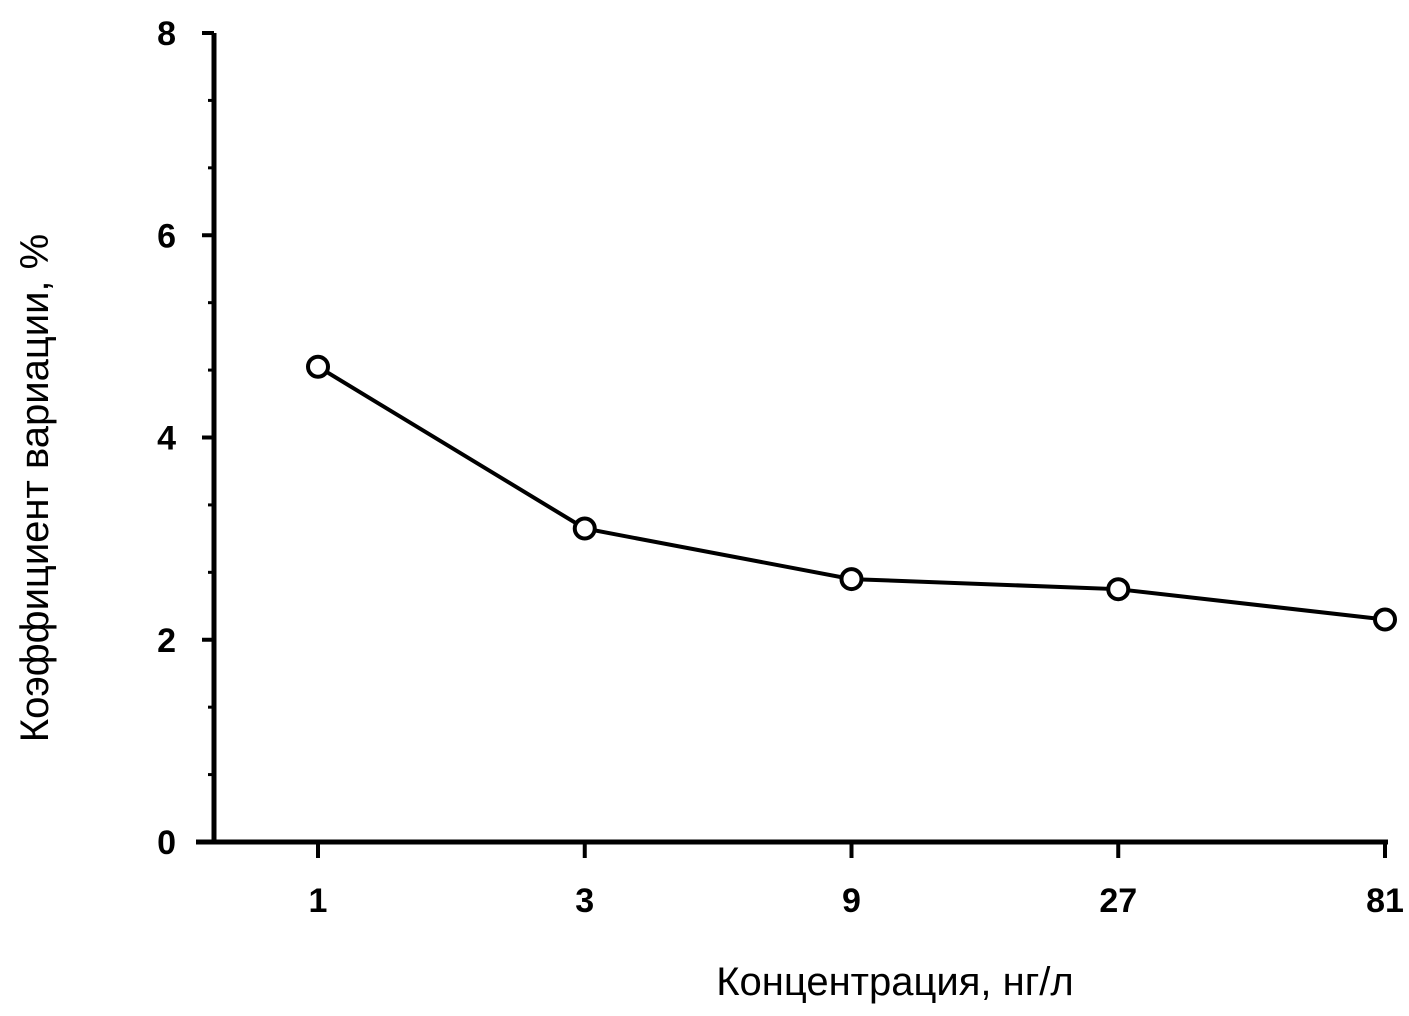 This screenshot has height=1016, width=1409. Describe the element at coordinates (166, 439) in the screenshot. I see `y-tick-label: 4` at that location.